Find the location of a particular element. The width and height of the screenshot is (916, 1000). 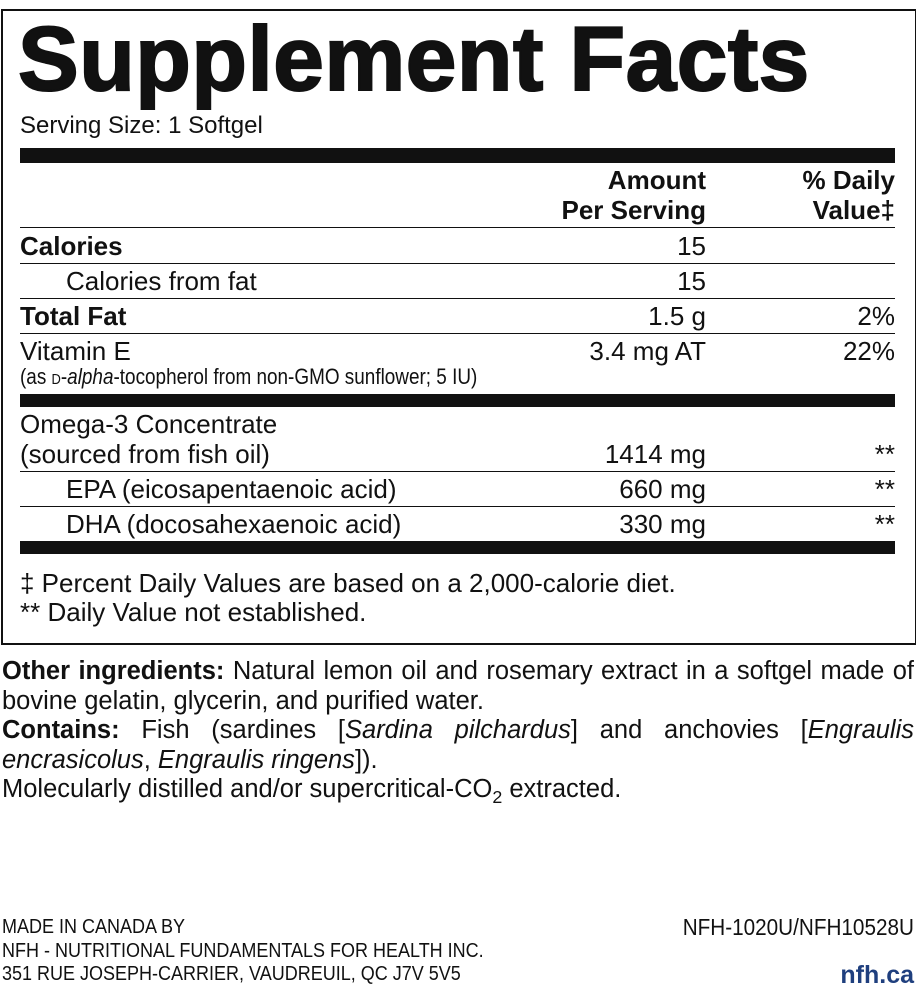

text-run: (as is located at coordinates (36, 376).